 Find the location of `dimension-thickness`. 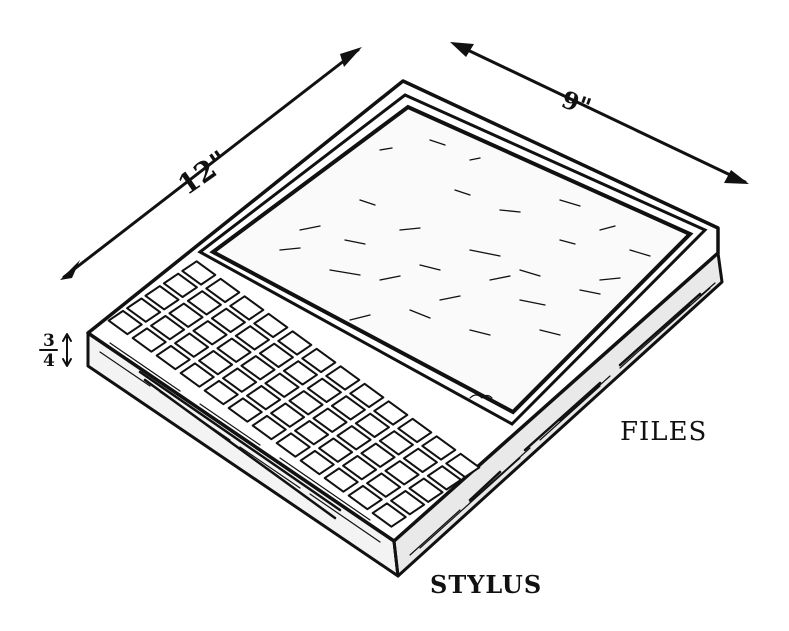

dimension-thickness is located at coordinates (55, 350).